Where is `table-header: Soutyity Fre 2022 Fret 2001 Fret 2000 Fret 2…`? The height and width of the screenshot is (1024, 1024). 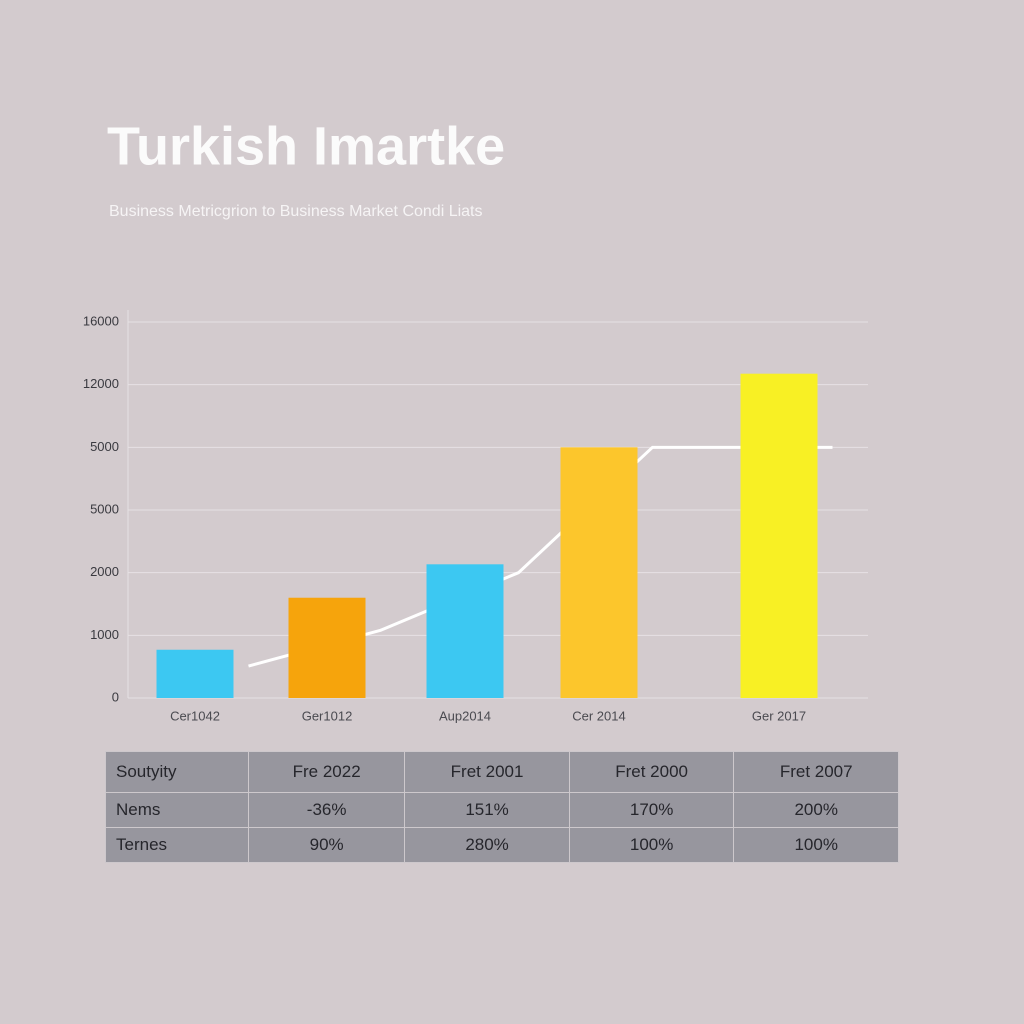 table-header: Soutyity Fre 2022 Fret 2001 Fret 2000 Fret 2… is located at coordinates (502, 772).